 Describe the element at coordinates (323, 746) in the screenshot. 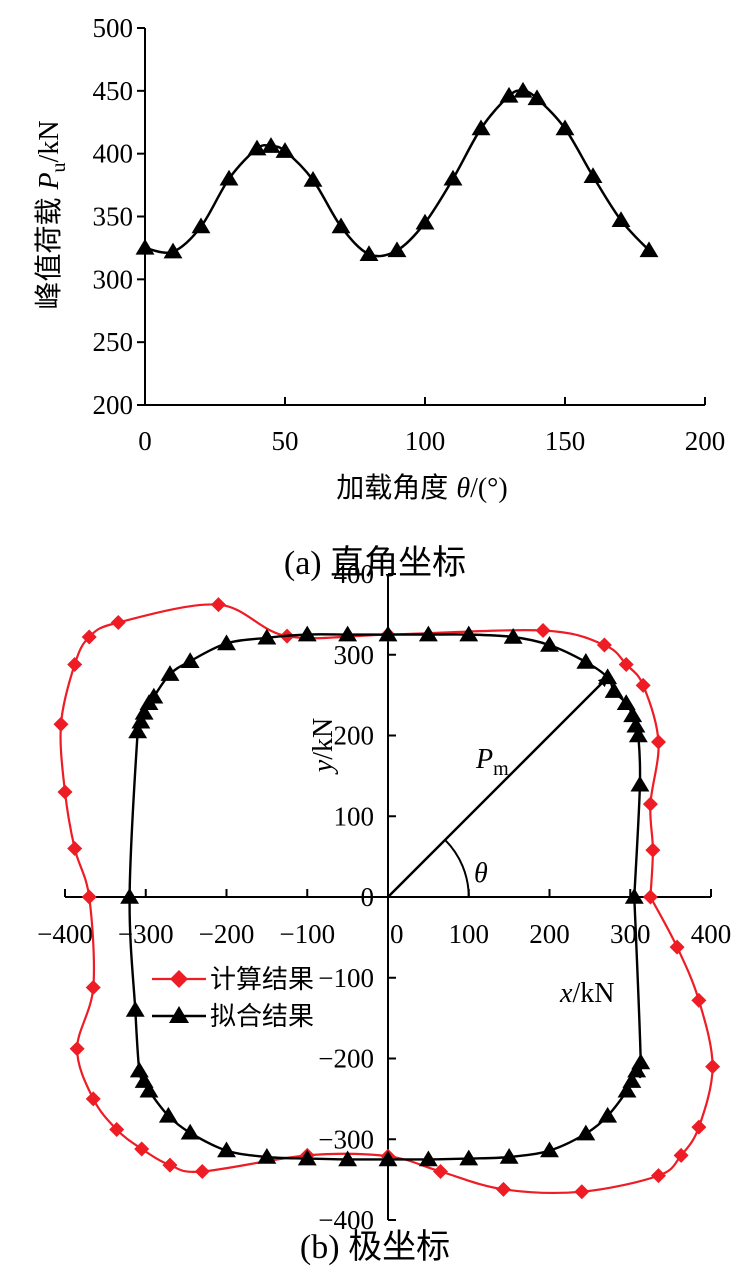

I see `chart-b-ylabel: y/kN` at that location.